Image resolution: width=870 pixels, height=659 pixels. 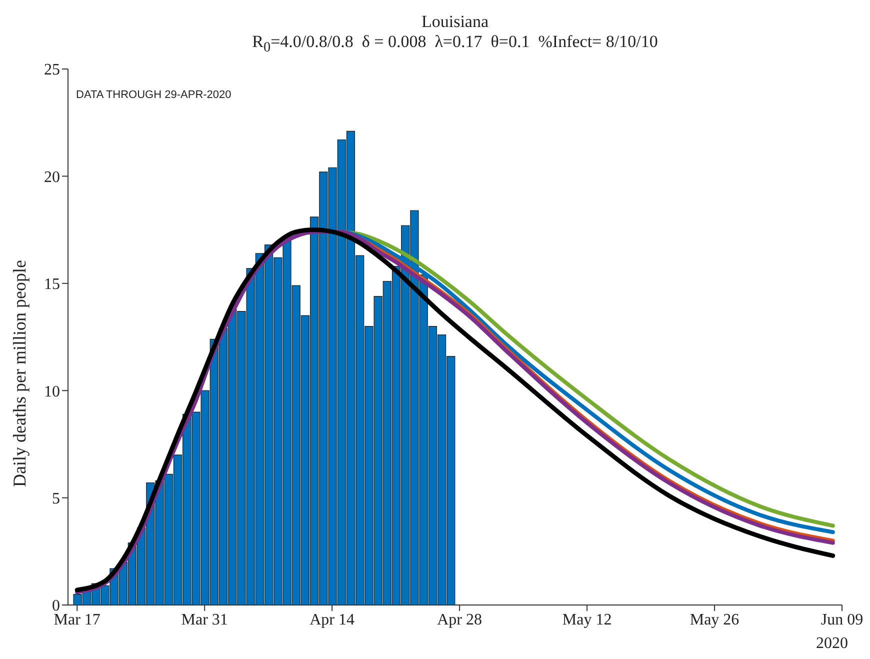 I want to click on y-tick-label: 20, so click(x=52, y=177).